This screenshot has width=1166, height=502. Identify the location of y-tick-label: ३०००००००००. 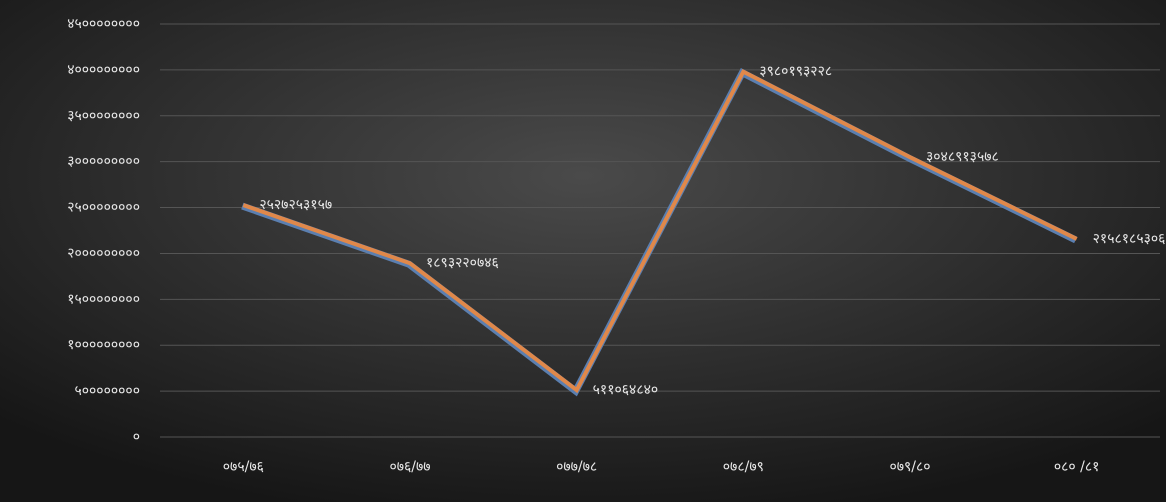
(103, 162).